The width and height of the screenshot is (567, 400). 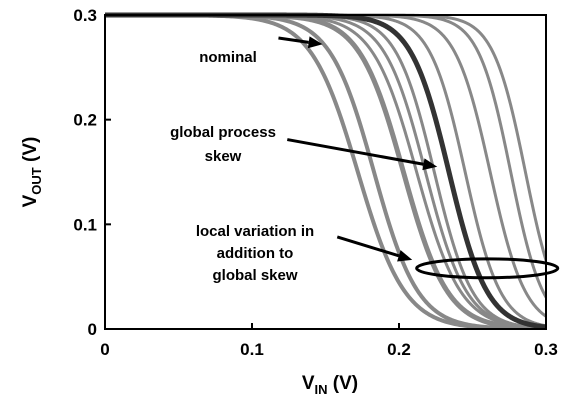 I want to click on annotation-text: skew, so click(x=223, y=156).